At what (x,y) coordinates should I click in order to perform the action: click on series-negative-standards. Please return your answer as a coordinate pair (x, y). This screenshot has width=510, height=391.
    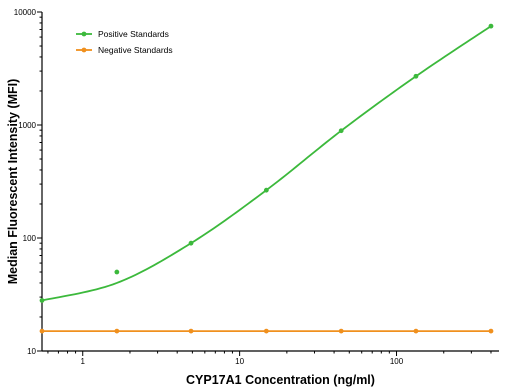
    Looking at the image, I should click on (266, 331).